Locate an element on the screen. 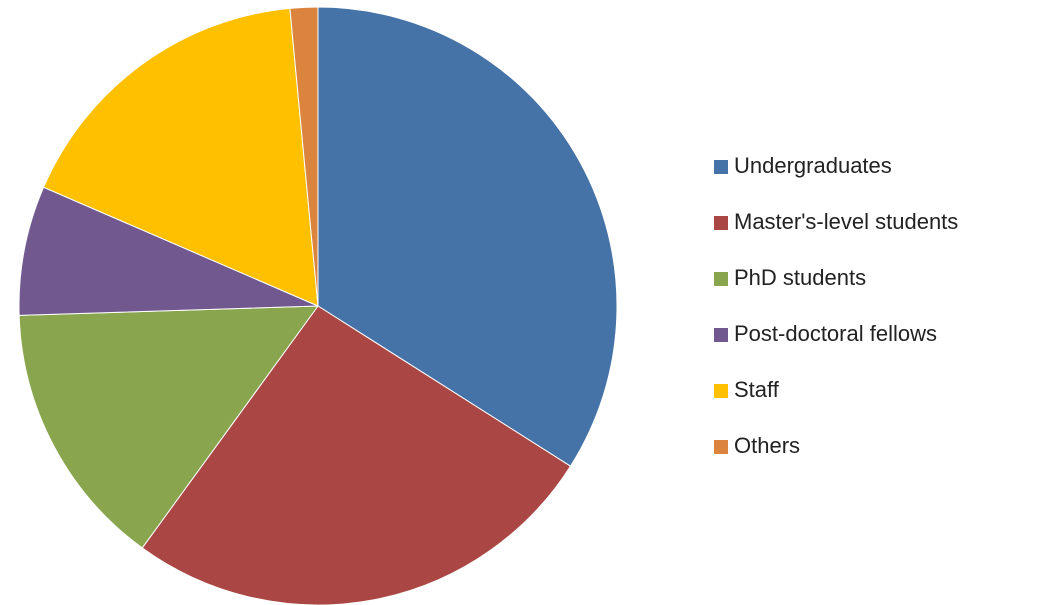 The height and width of the screenshot is (605, 1038). legend-label: Others is located at coordinates (767, 445).